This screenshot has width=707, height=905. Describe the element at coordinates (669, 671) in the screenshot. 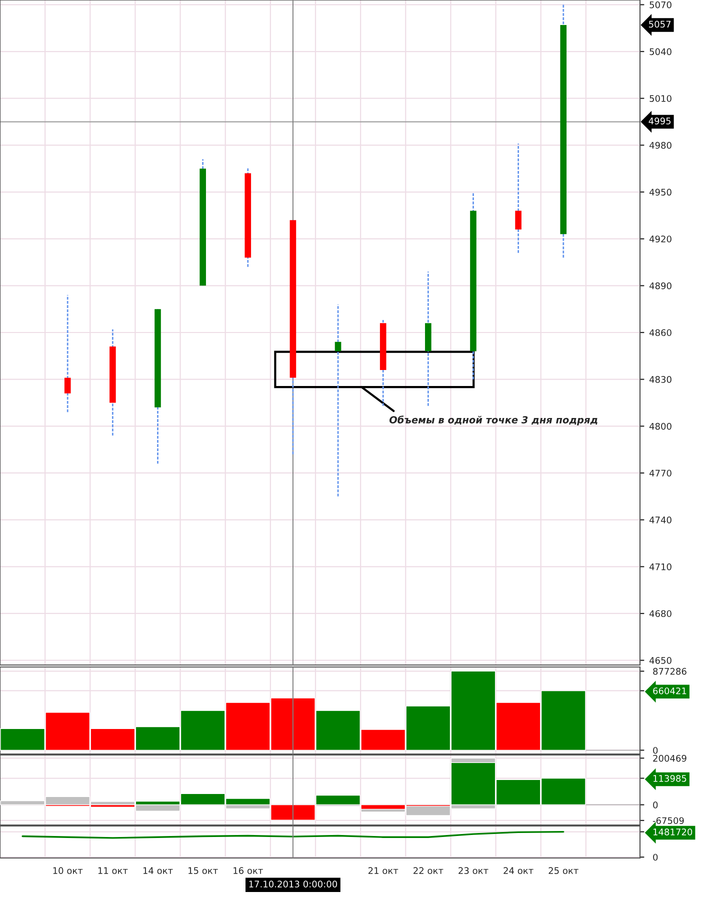

I see `y-tick-label: 877286` at that location.